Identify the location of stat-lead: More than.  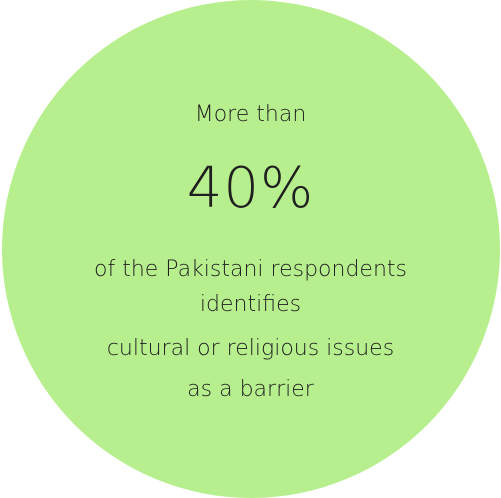
(250, 114).